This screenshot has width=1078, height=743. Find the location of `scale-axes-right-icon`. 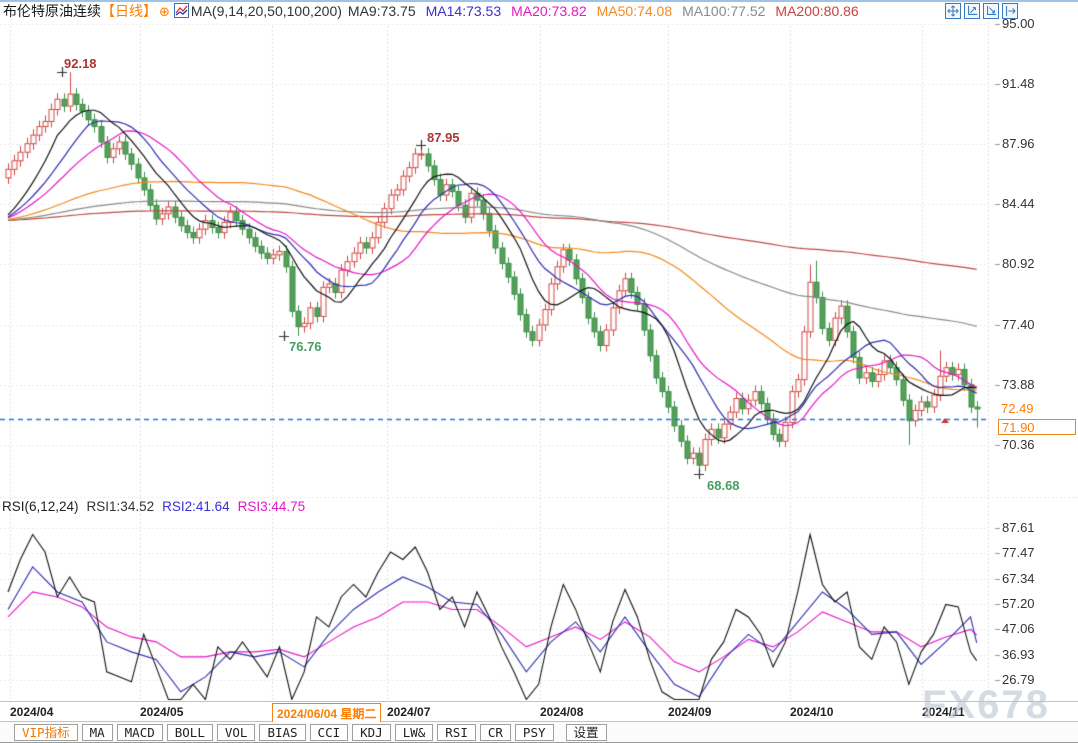

scale-axes-right-icon is located at coordinates (991, 11).